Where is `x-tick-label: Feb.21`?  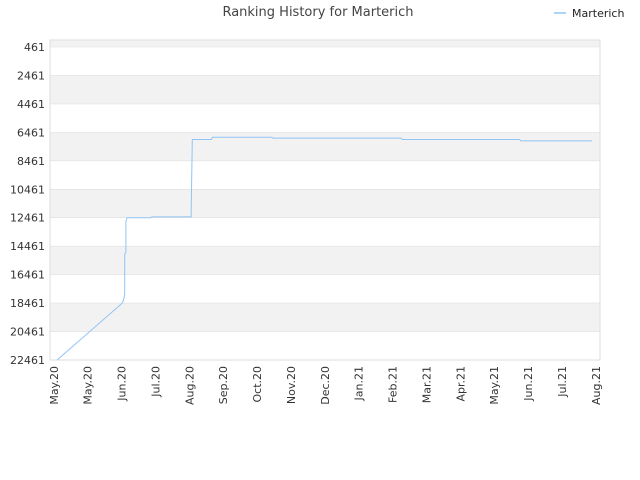
x-tick-label: Feb.21 is located at coordinates (393, 384).